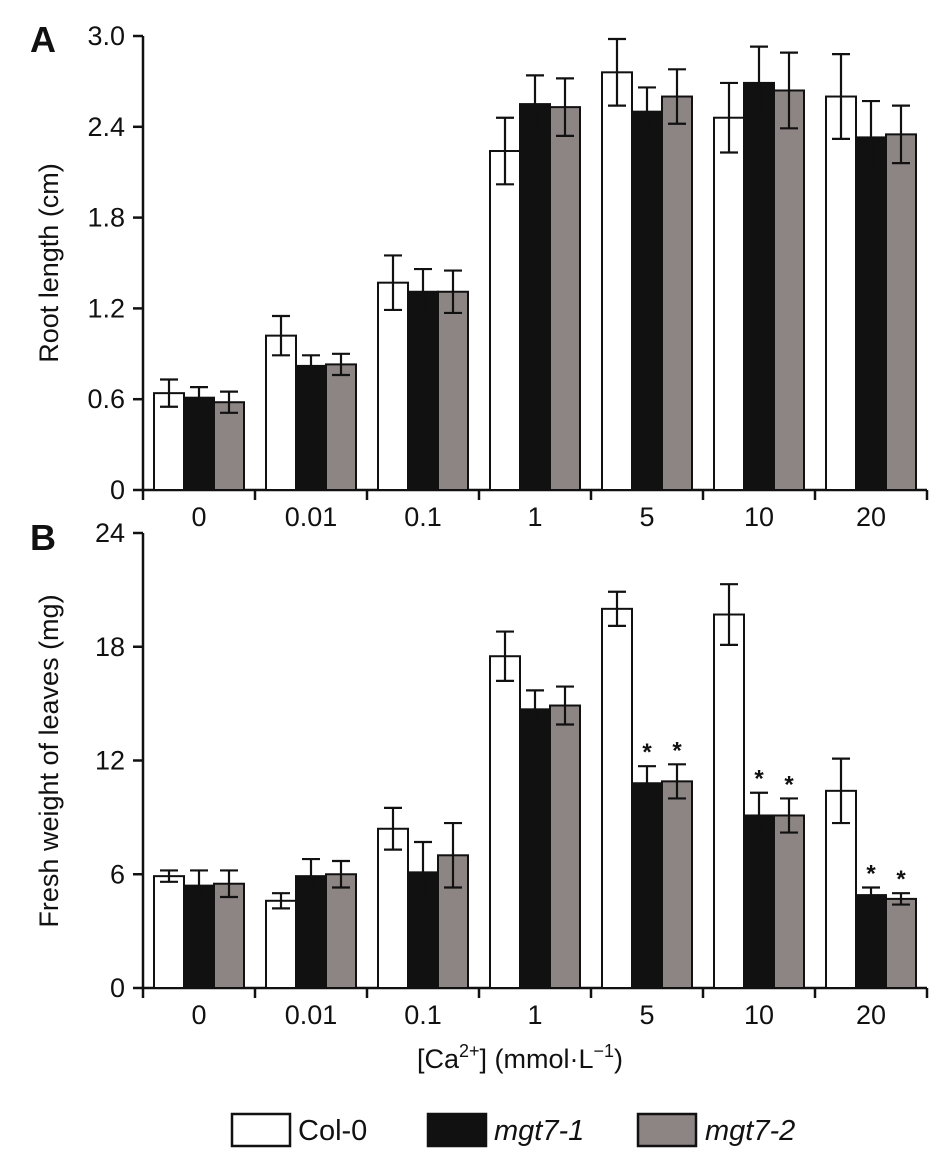  What do you see at coordinates (106, 308) in the screenshot?
I see `panel-a-y-tick-label: 1.2` at bounding box center [106, 308].